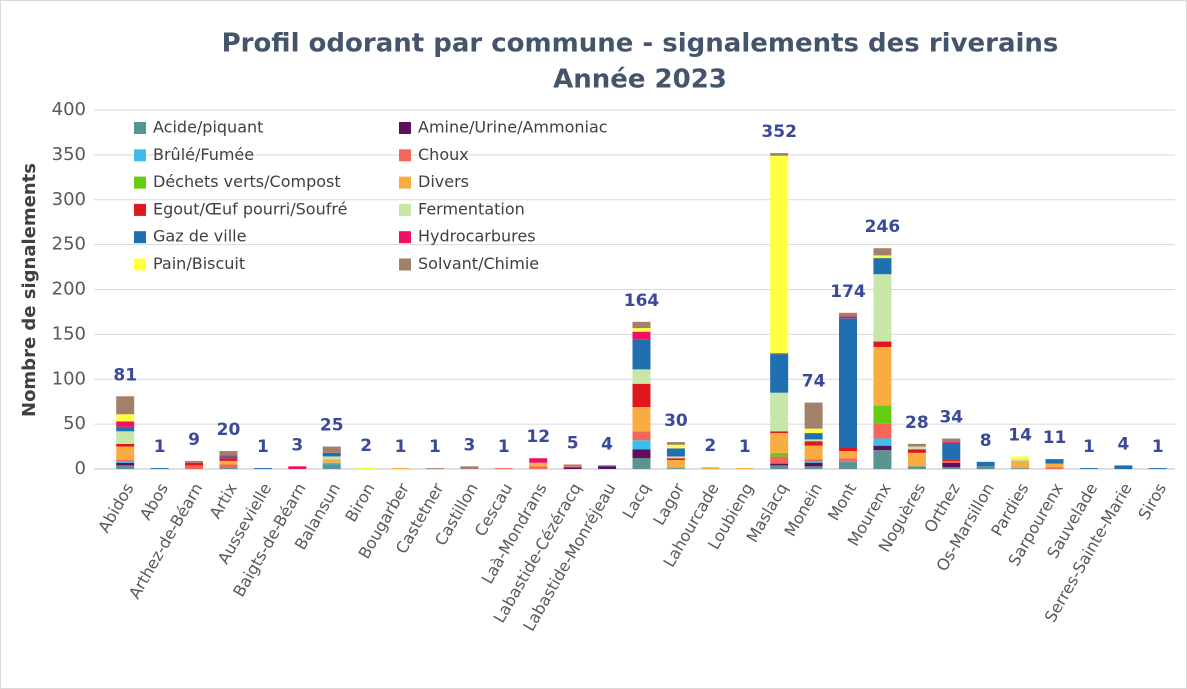 Image resolution: width=1187 pixels, height=689 pixels. What do you see at coordinates (848, 292) in the screenshot?
I see `total-label: 174` at bounding box center [848, 292].